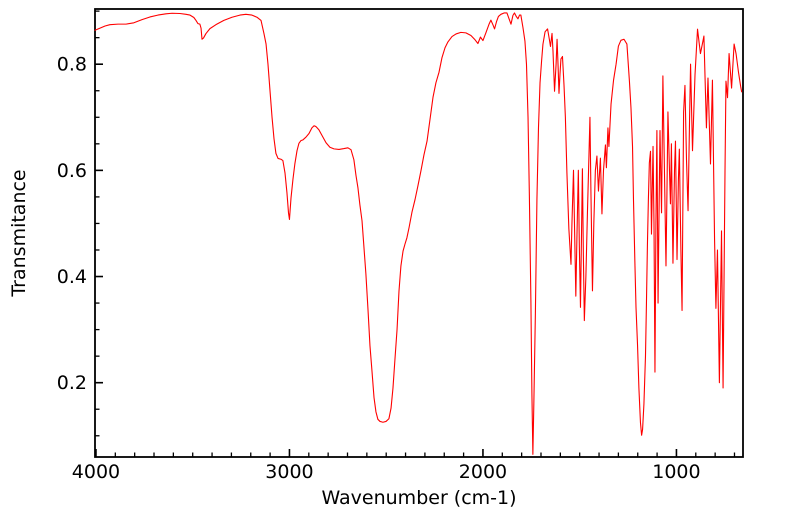 The width and height of the screenshot is (799, 516). Describe the element at coordinates (415, 453) in the screenshot. I see `x-axis-ticks` at that location.